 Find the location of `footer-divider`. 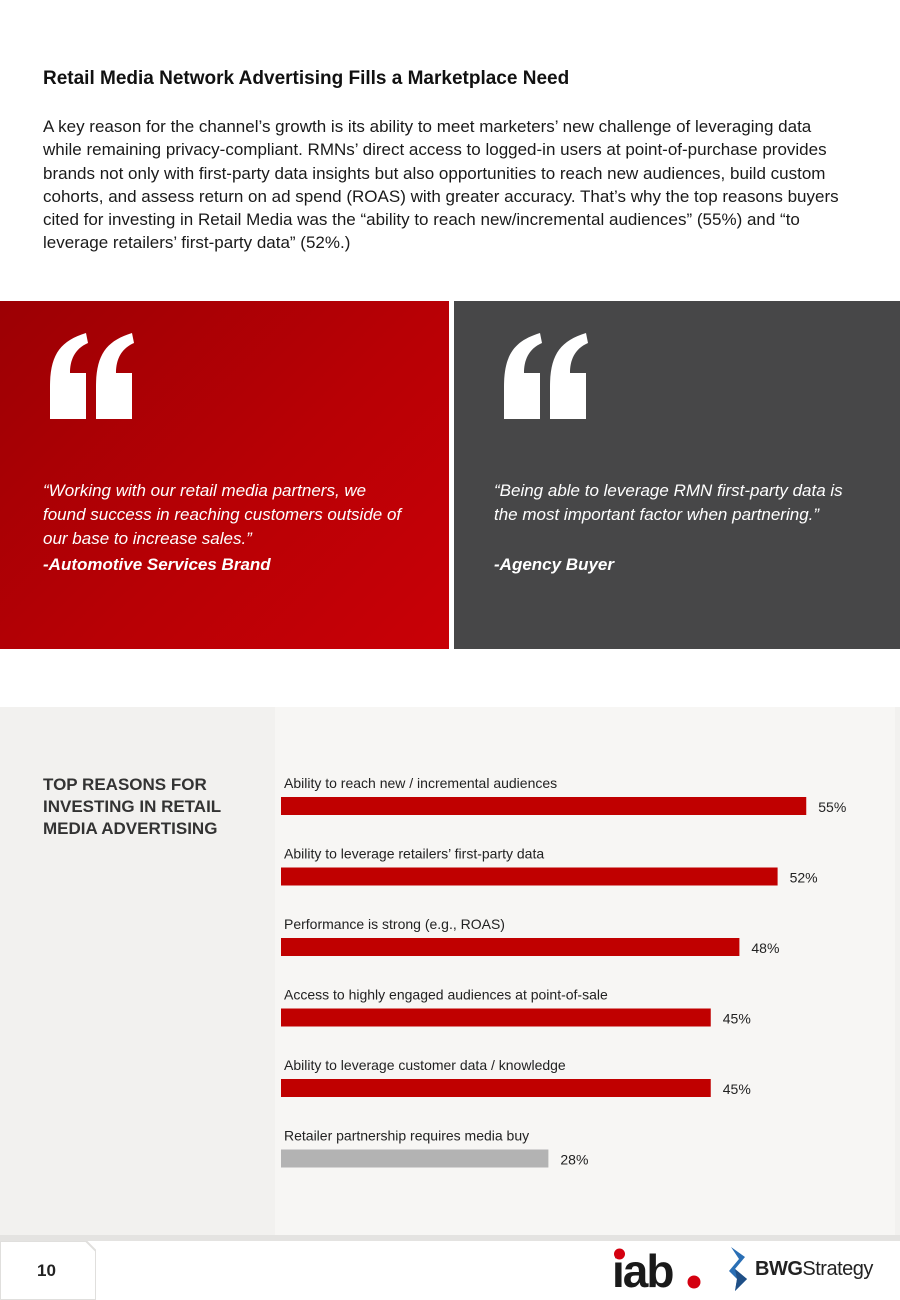

footer-divider is located at coordinates (450, 1238).